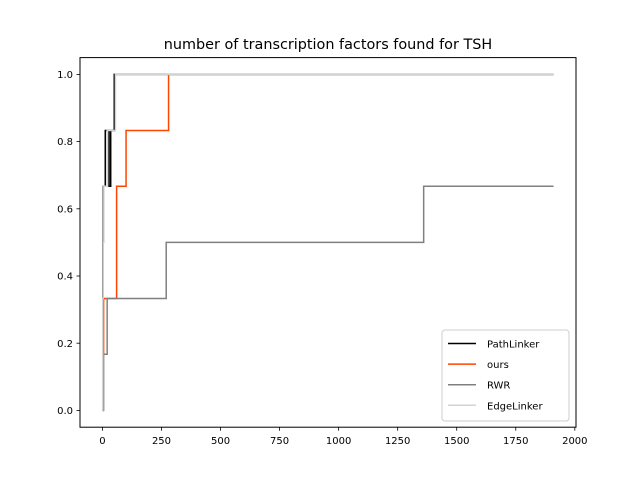  Describe the element at coordinates (279, 441) in the screenshot. I see `x-tick-label: 750` at that location.